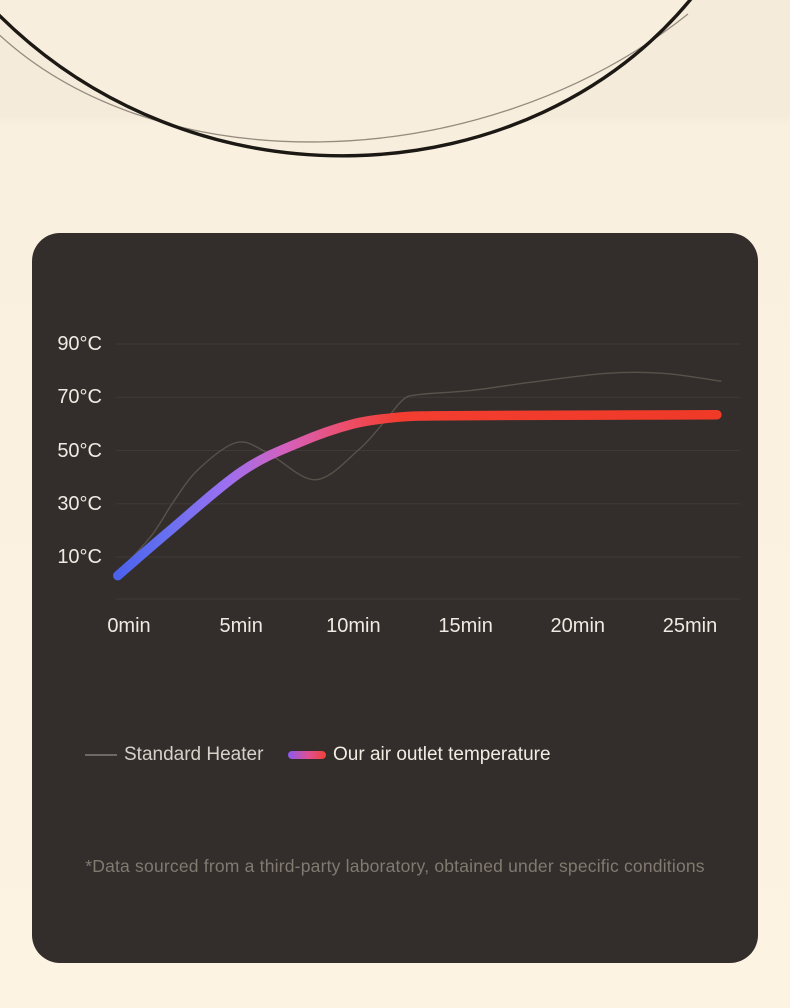 This screenshot has width=790, height=1008. I want to click on product-photo-rim-decoration, so click(346, 79).